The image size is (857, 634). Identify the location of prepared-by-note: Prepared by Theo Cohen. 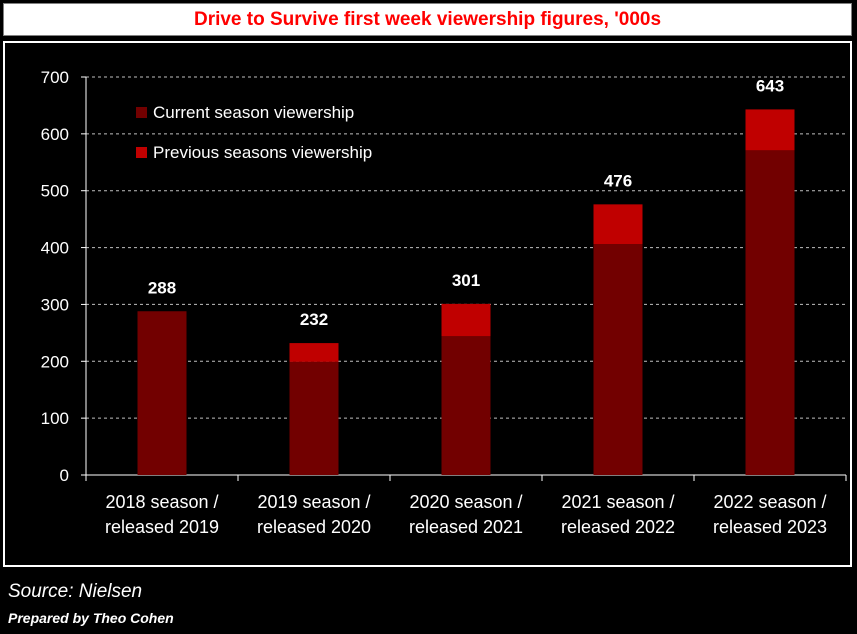
(91, 618).